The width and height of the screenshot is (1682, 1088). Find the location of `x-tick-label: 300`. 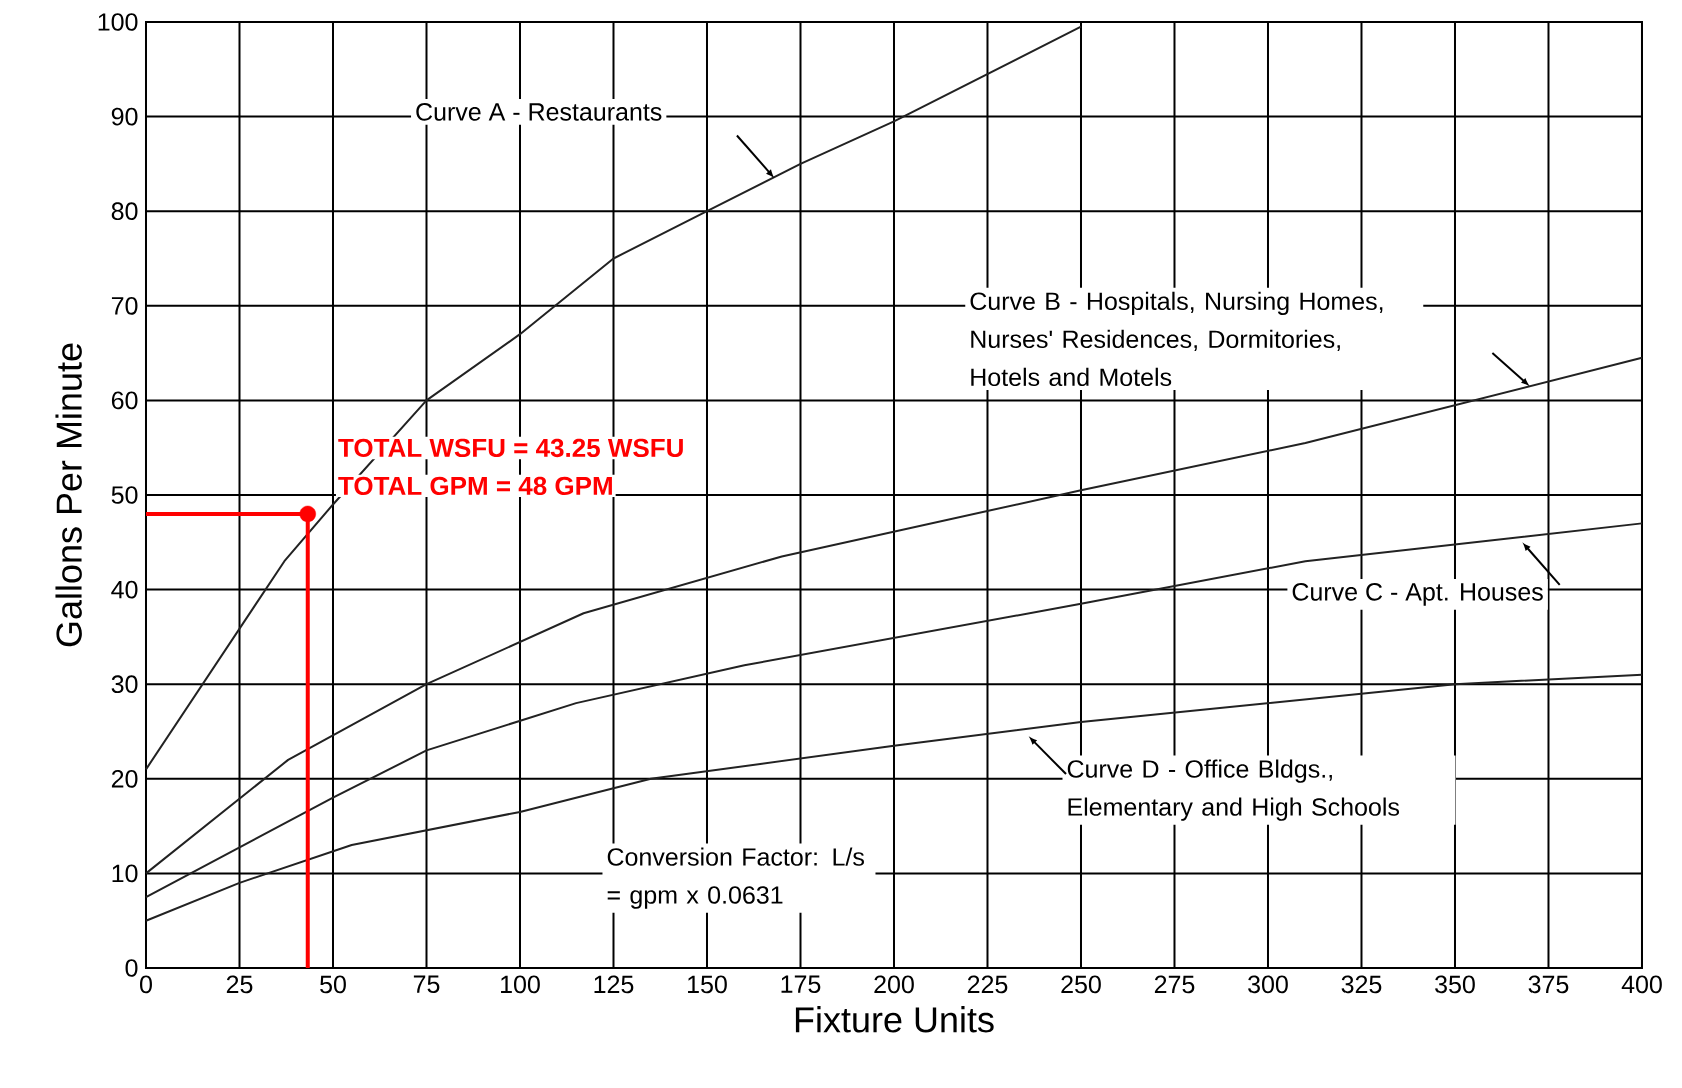

x-tick-label: 300 is located at coordinates (1268, 984).